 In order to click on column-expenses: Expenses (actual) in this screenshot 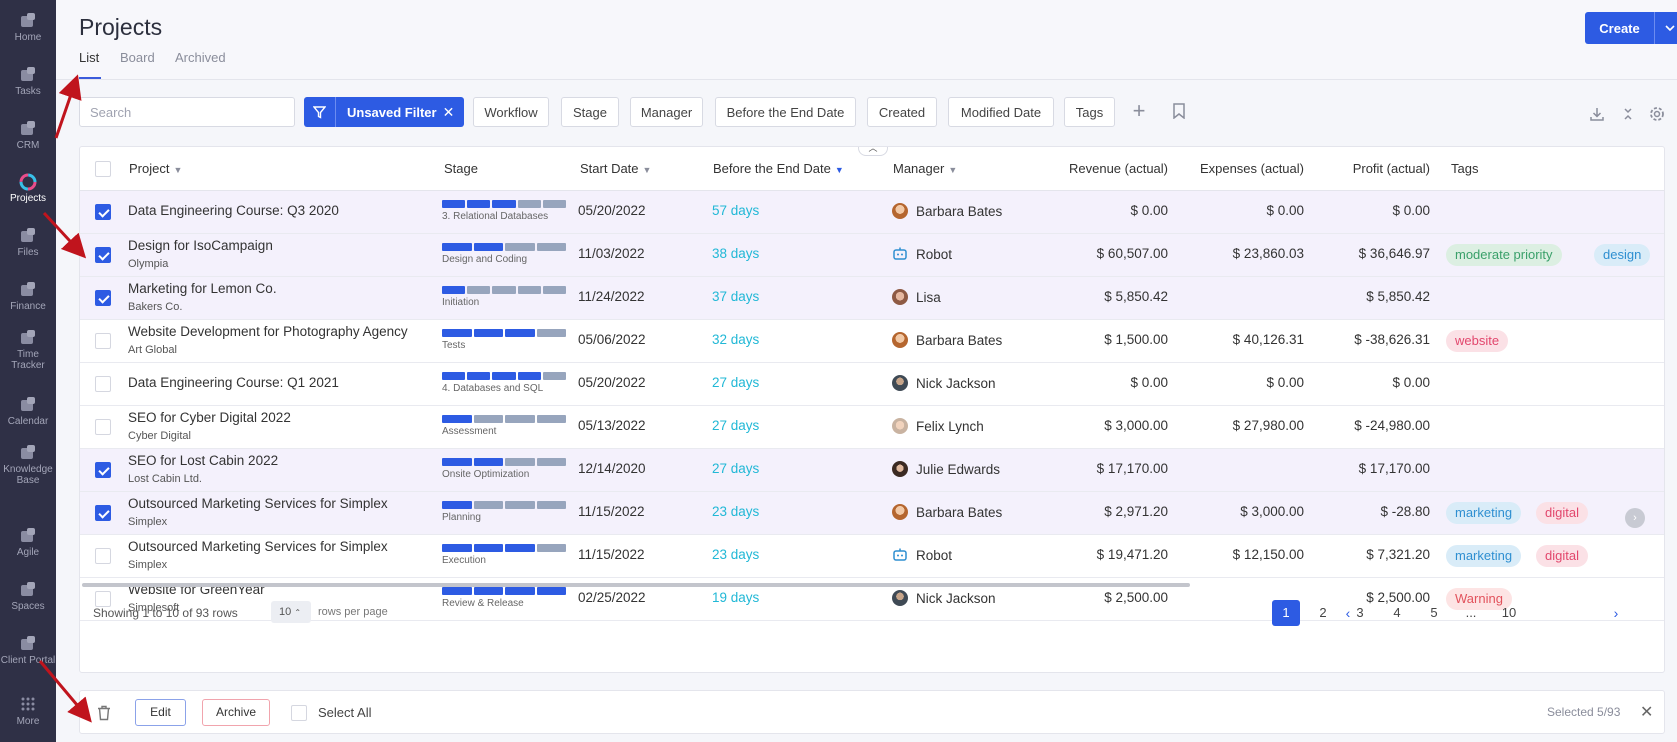, I will do `click(1251, 168)`.